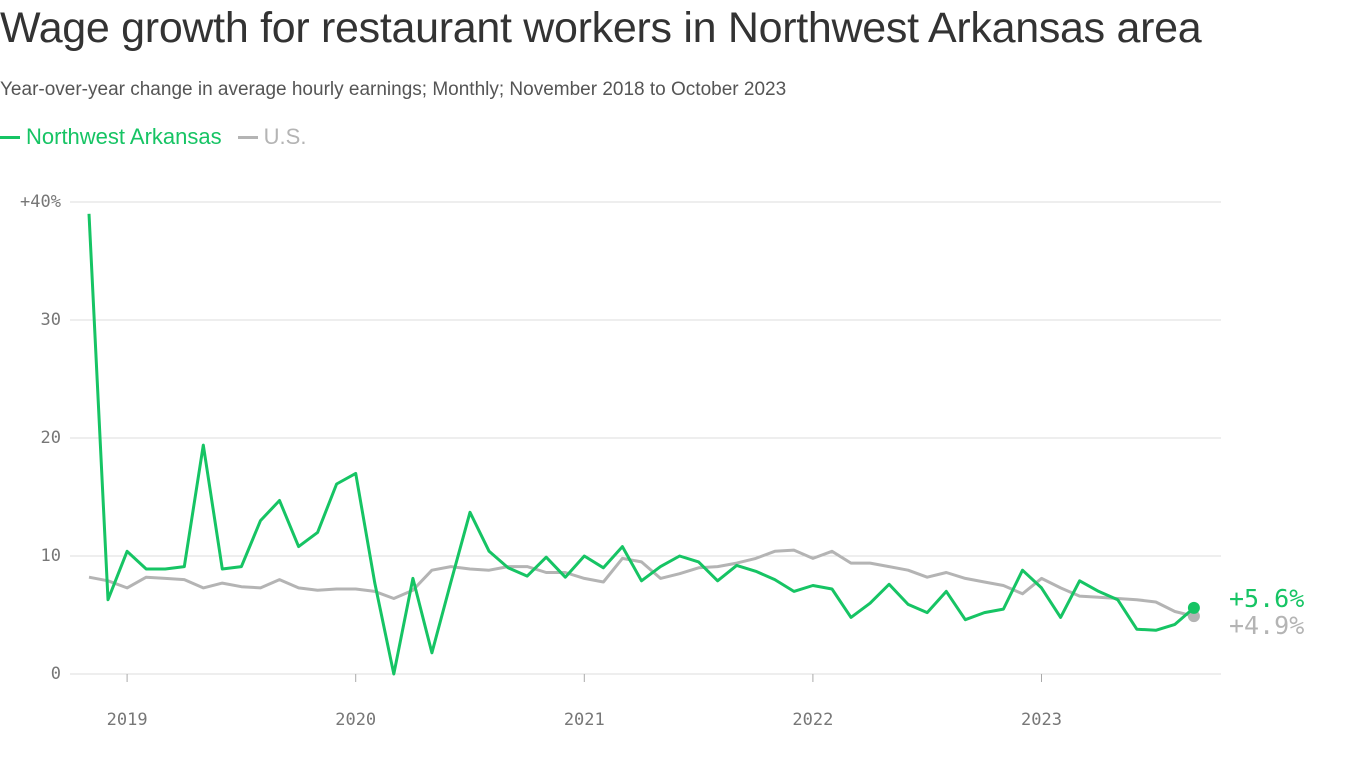  I want to click on legend-label-us: U.S., so click(285, 136).